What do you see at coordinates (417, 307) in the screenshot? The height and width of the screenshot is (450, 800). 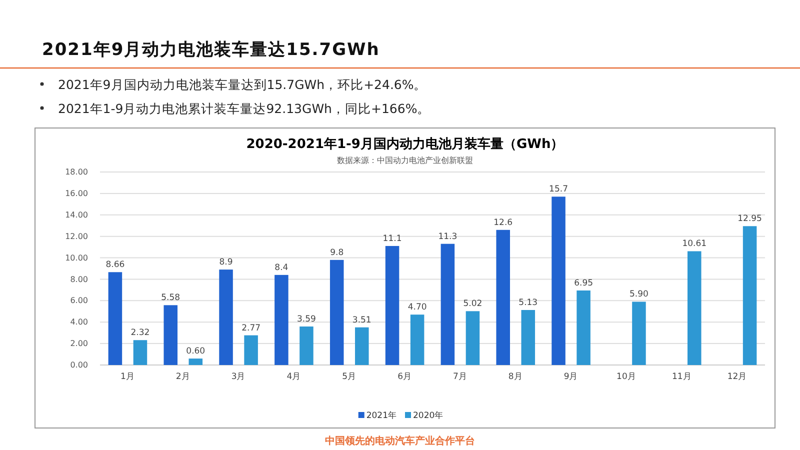 I see `data-label: 4.70` at bounding box center [417, 307].